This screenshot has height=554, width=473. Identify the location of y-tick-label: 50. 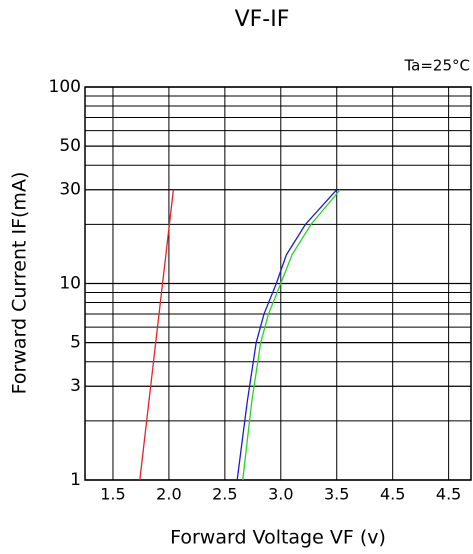
(70, 146).